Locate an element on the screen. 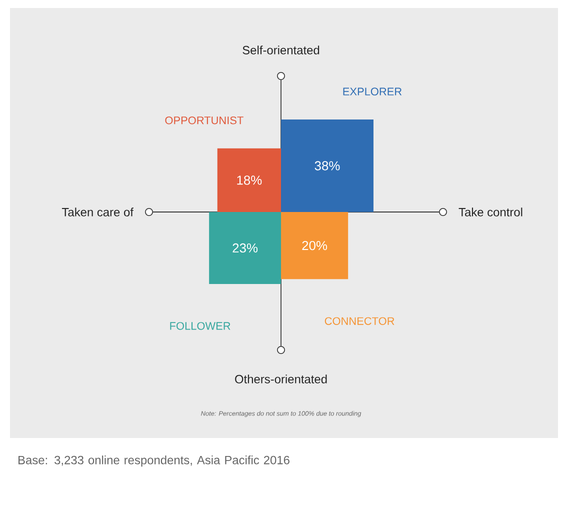 This screenshot has width=570, height=507. data-label: 23% is located at coordinates (245, 248).